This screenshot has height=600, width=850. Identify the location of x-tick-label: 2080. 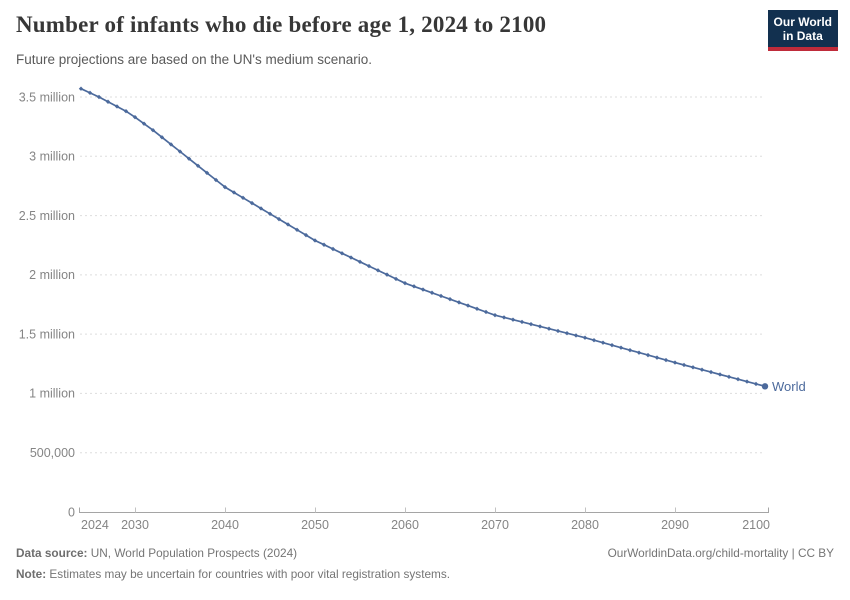
(585, 525).